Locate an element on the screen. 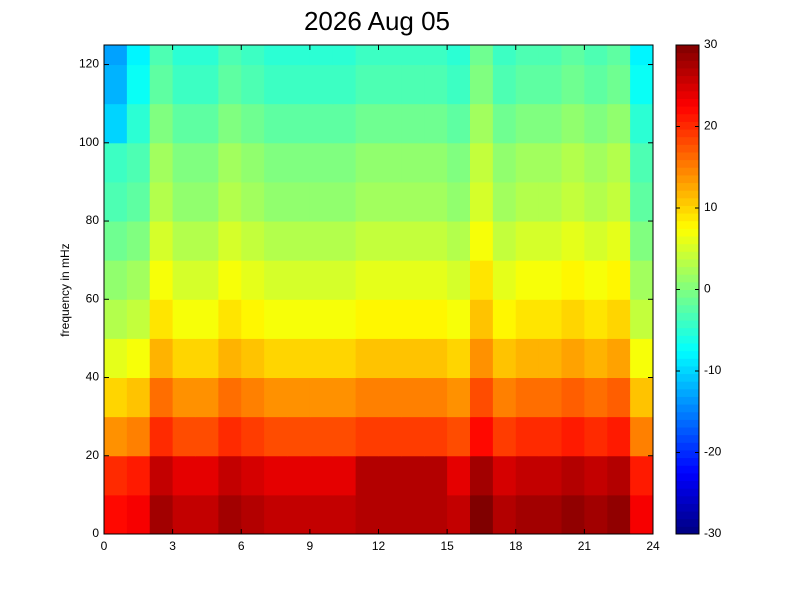 The width and height of the screenshot is (801, 600). colorbar-tick-label: 10 is located at coordinates (711, 207).